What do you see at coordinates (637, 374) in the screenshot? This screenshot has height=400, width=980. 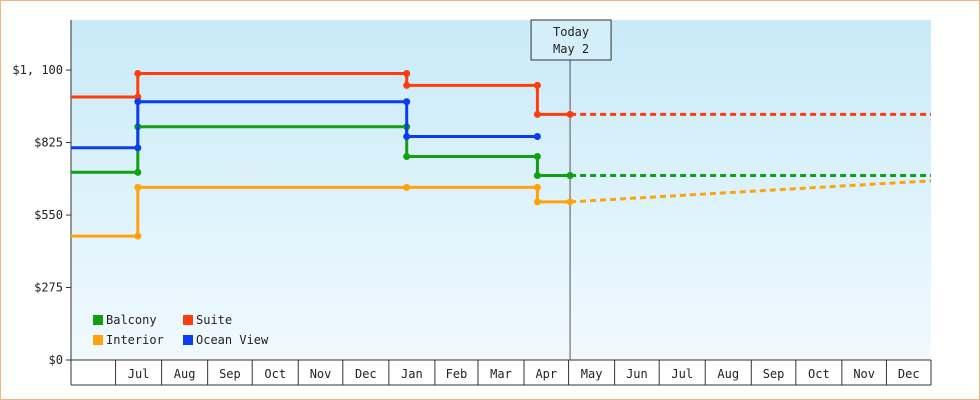 I see `x-tick-label: Jun` at bounding box center [637, 374].